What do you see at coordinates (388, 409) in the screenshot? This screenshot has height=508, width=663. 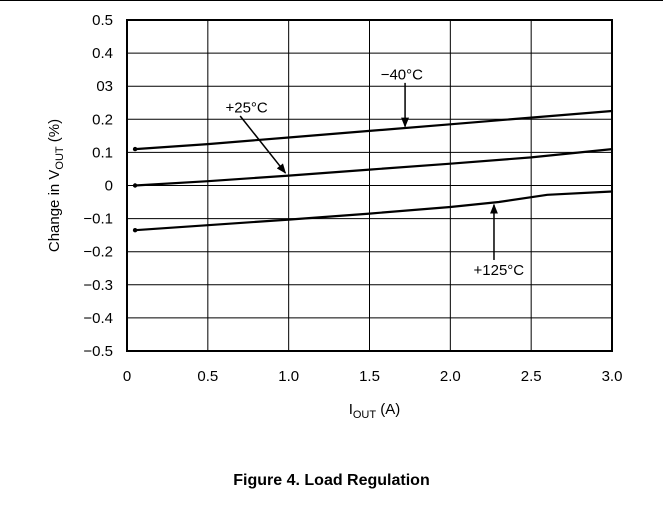 I see `x-axis-title-tail: (A)` at bounding box center [388, 409].